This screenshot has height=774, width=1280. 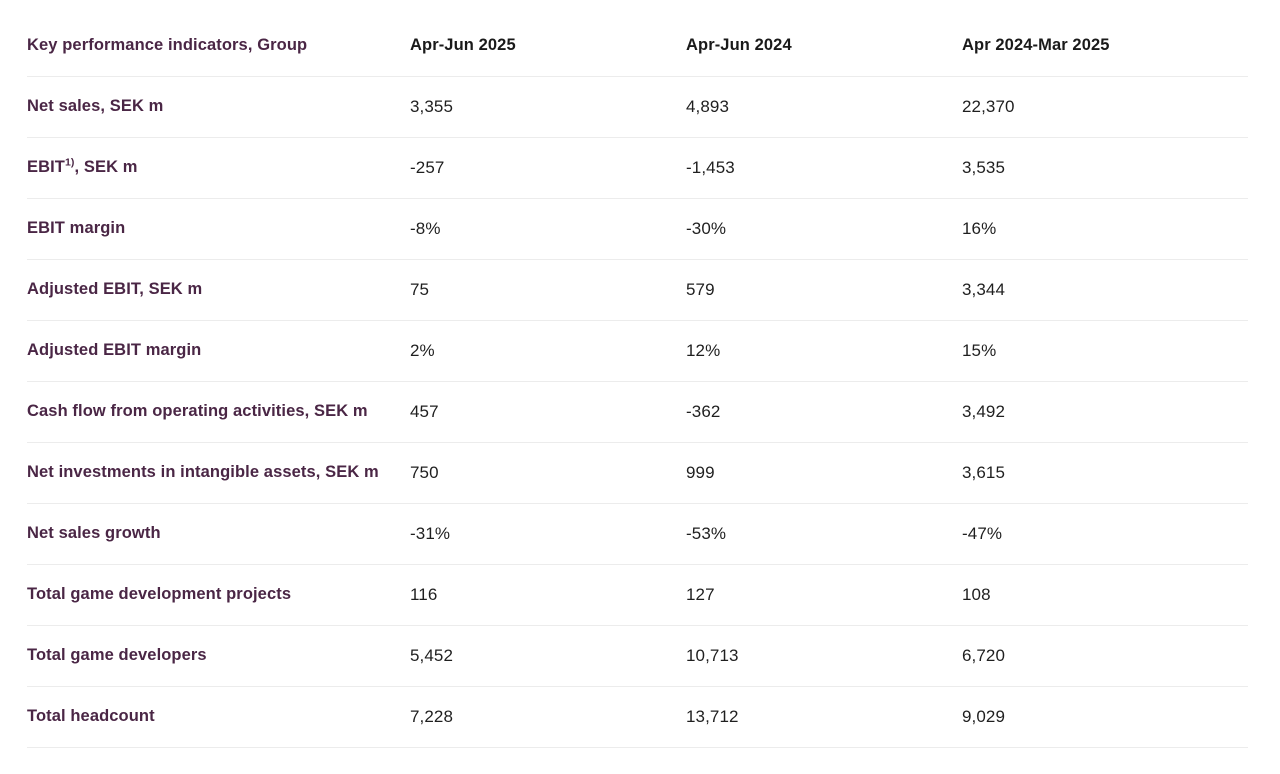 What do you see at coordinates (430, 533) in the screenshot?
I see `cell-value: -31%` at bounding box center [430, 533].